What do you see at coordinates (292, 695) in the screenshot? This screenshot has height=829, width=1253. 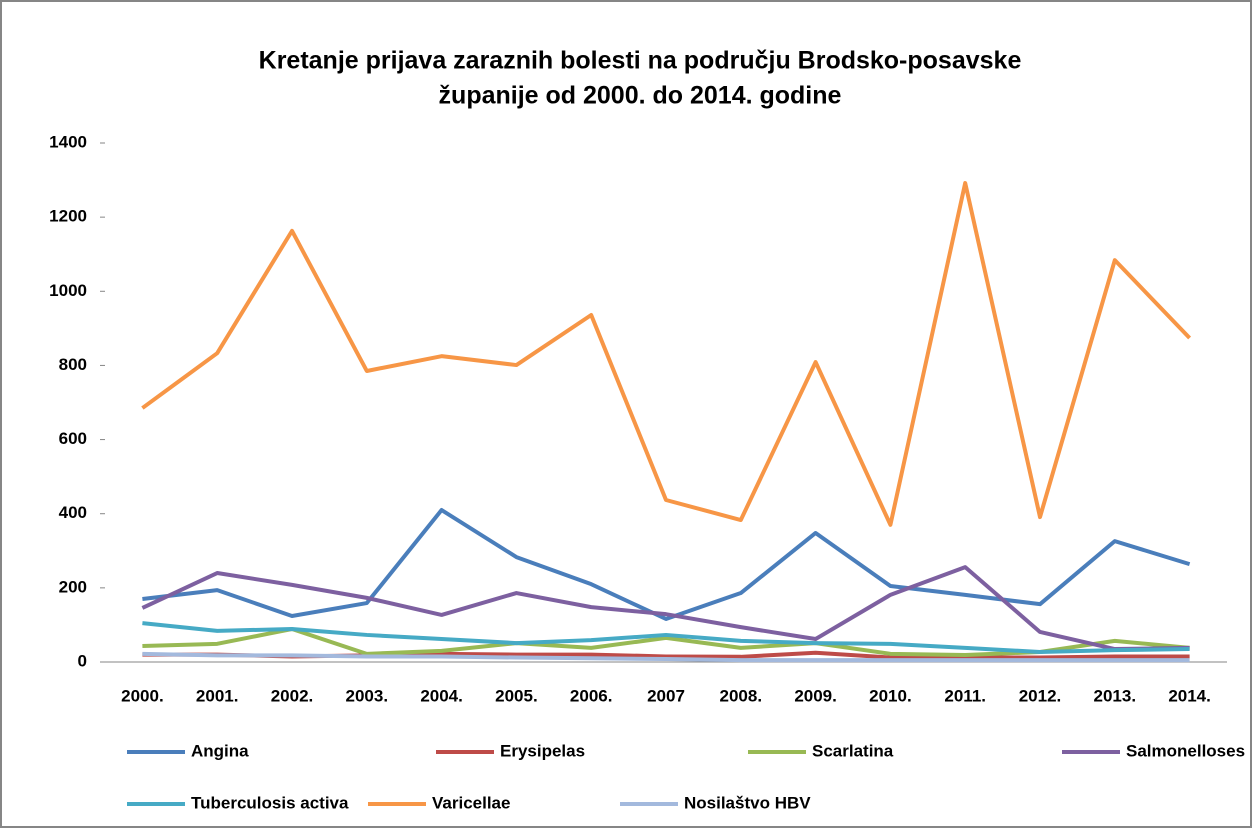 I see `x-tick-label: 2002.` at bounding box center [292, 695].